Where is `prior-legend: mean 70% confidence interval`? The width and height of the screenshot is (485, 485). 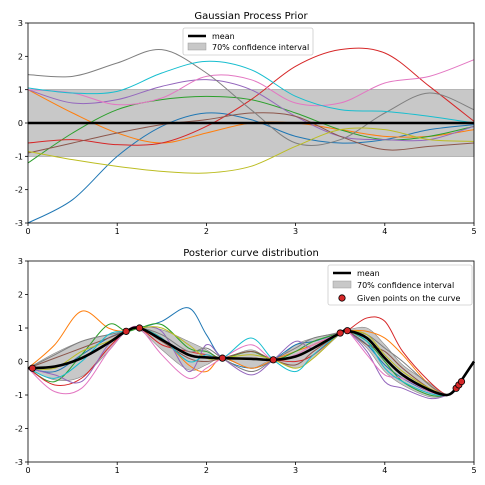 prior-legend: mean 70% confidence interval is located at coordinates (248, 41).